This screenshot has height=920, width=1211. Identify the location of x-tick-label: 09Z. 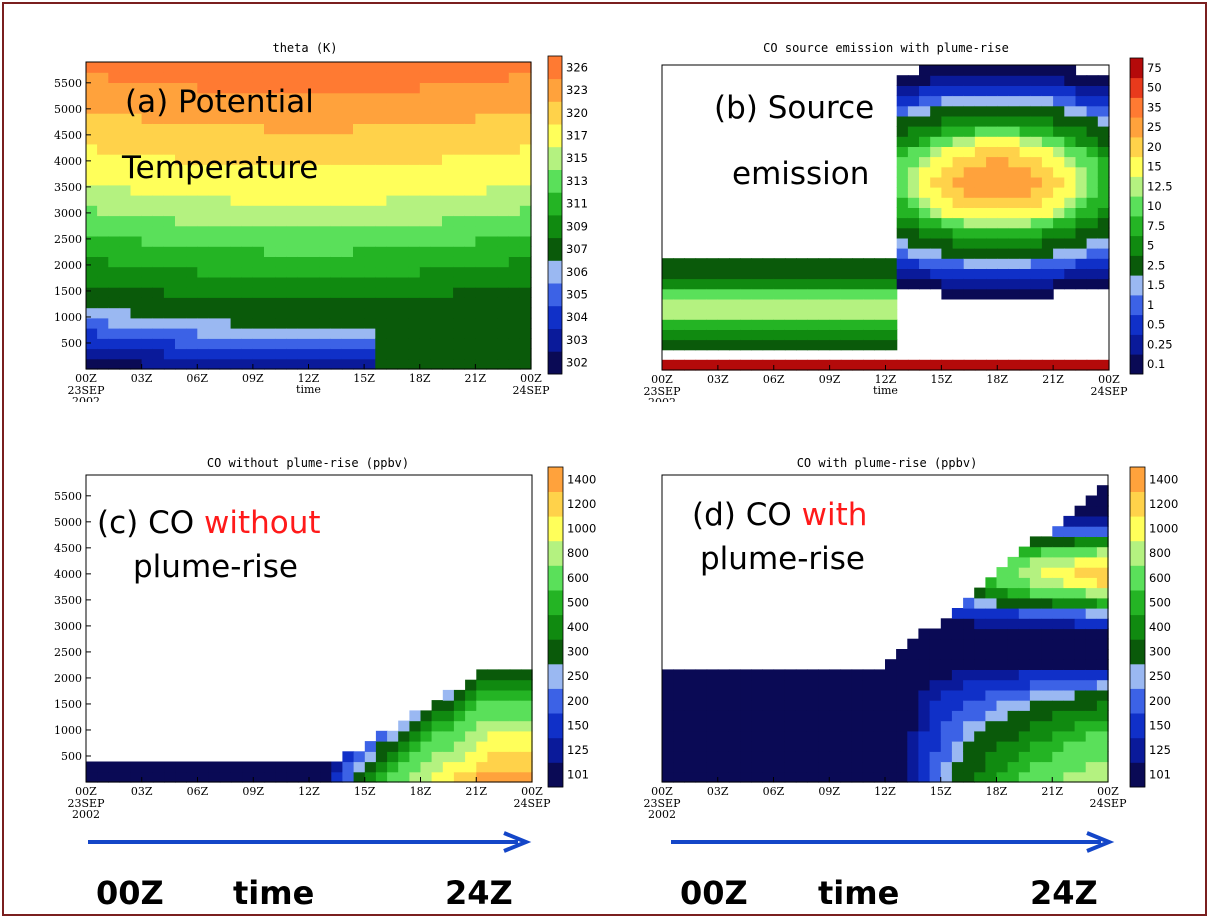
(829, 791).